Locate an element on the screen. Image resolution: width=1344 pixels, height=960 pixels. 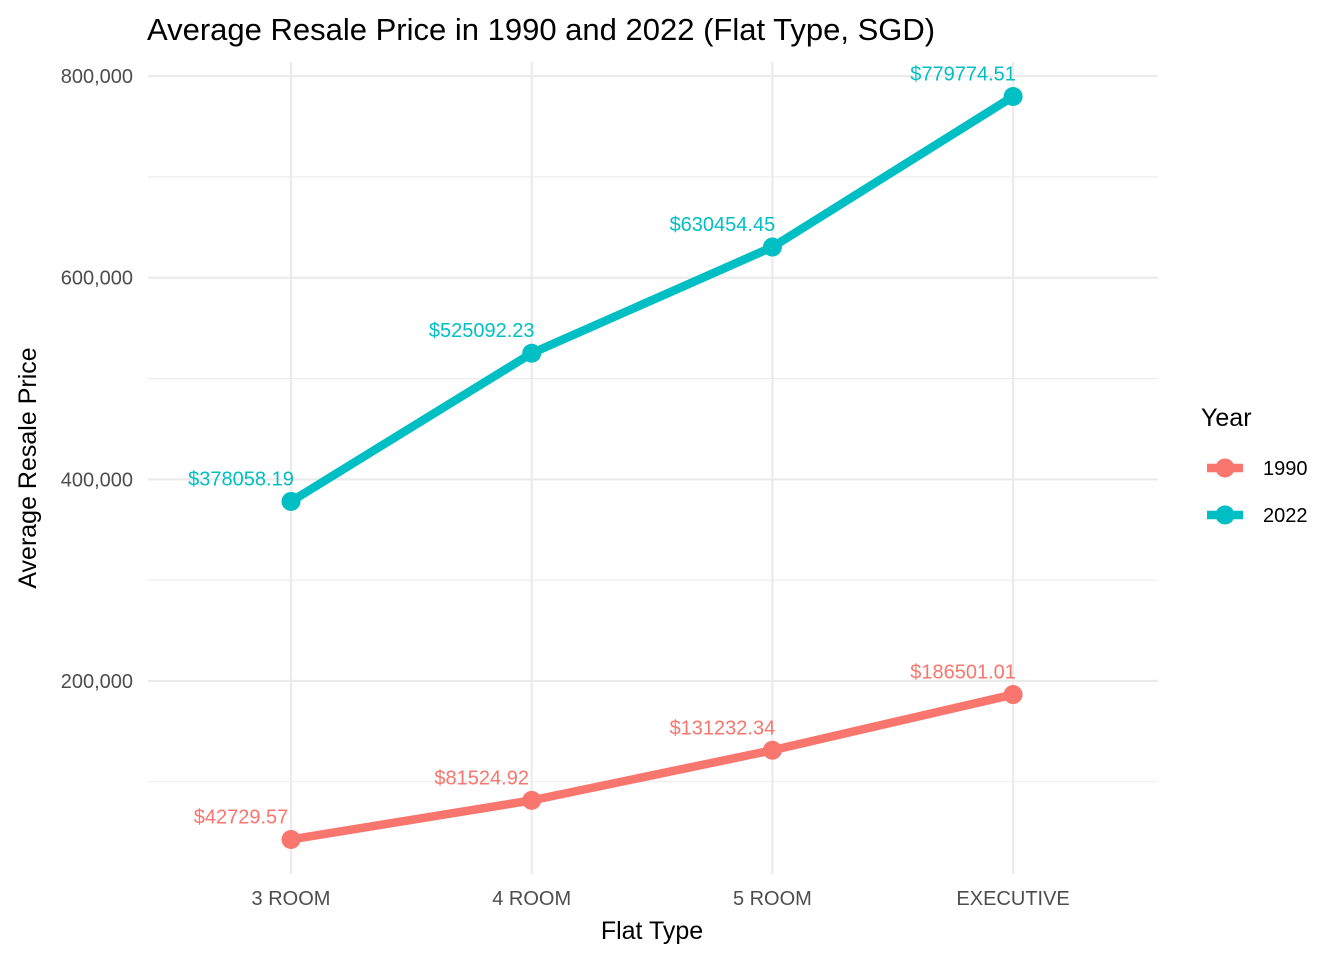
data-label: $779774.51 is located at coordinates (963, 75).